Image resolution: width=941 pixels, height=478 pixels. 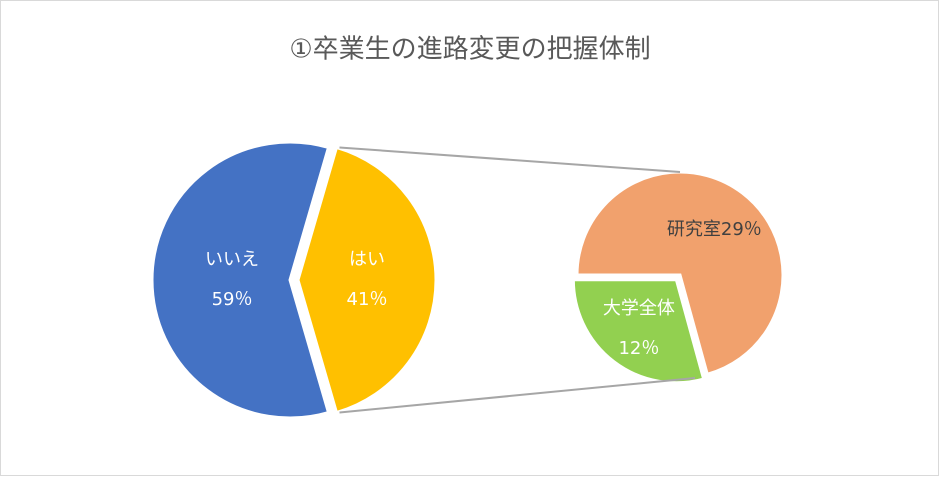 I want to click on category-label: はい, so click(x=367, y=259).